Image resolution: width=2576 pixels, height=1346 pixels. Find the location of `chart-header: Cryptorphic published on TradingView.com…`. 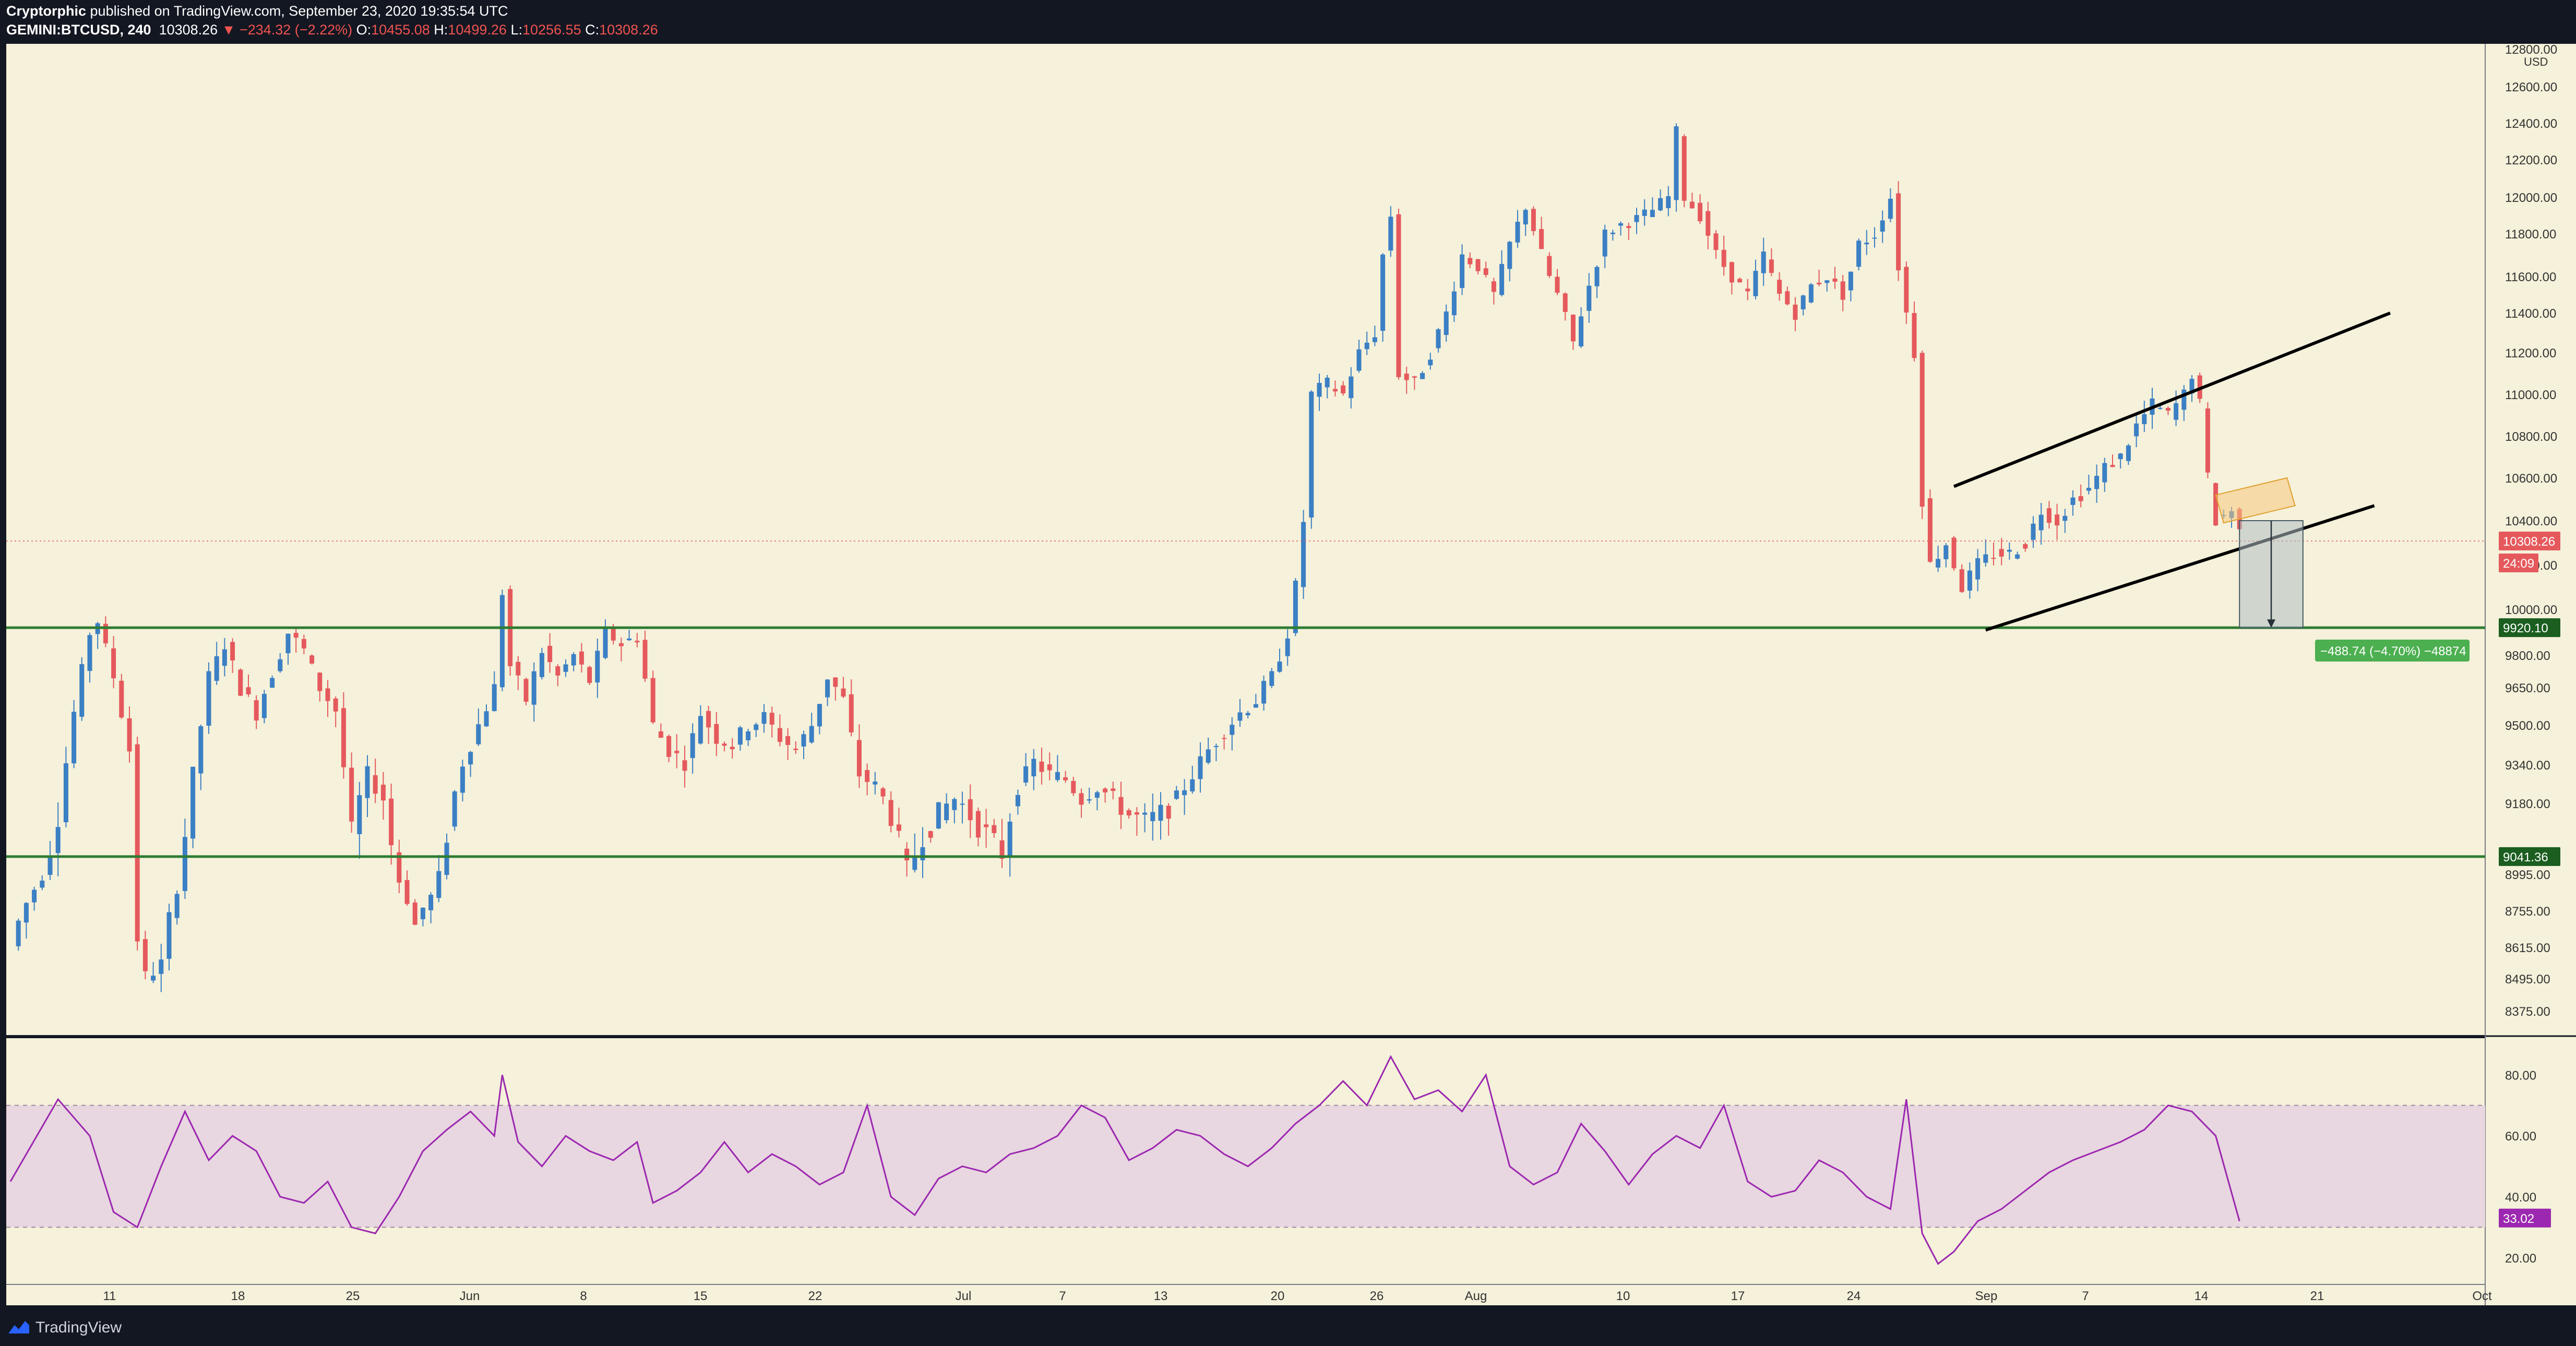

chart-header: Cryptorphic published on TradingView.com… is located at coordinates (1288, 21).